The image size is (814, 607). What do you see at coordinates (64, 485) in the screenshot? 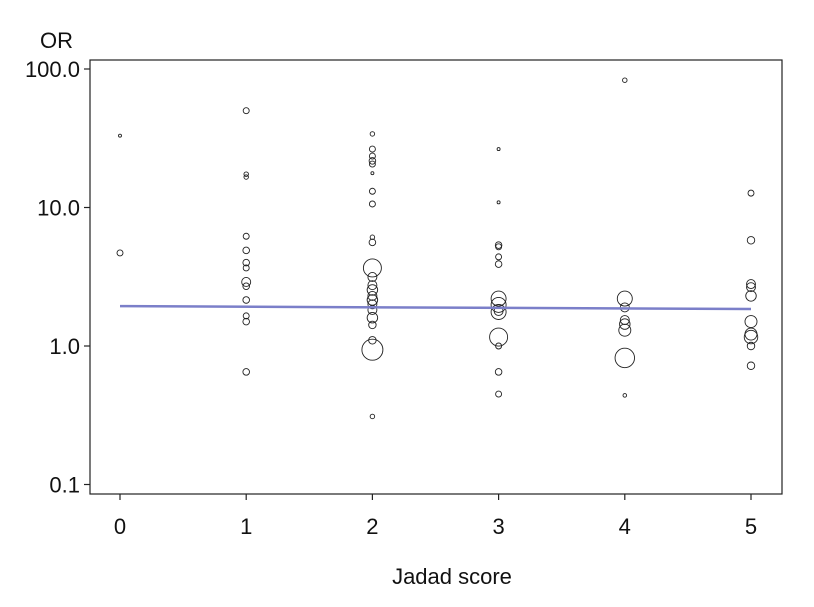
I see `y-tick-label: 0.1` at bounding box center [64, 485].